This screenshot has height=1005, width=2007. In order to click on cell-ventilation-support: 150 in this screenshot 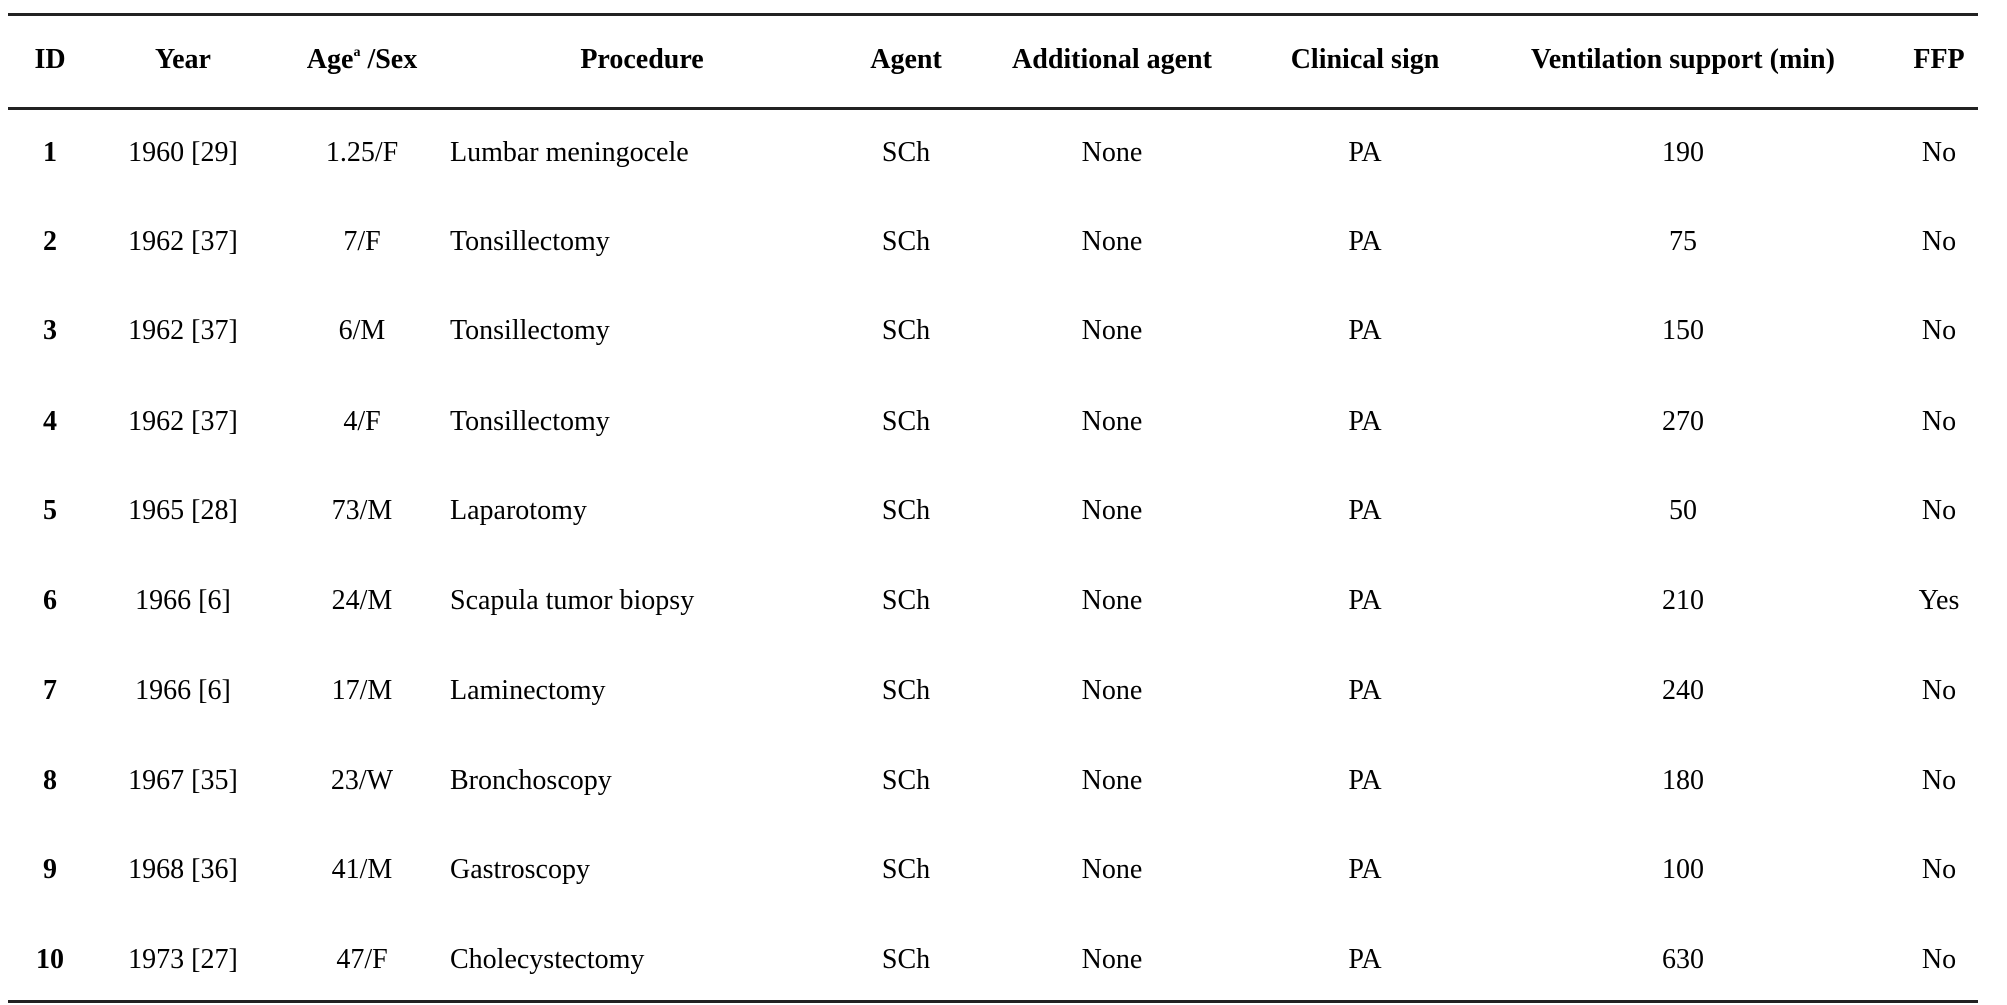, I will do `click(1683, 330)`.